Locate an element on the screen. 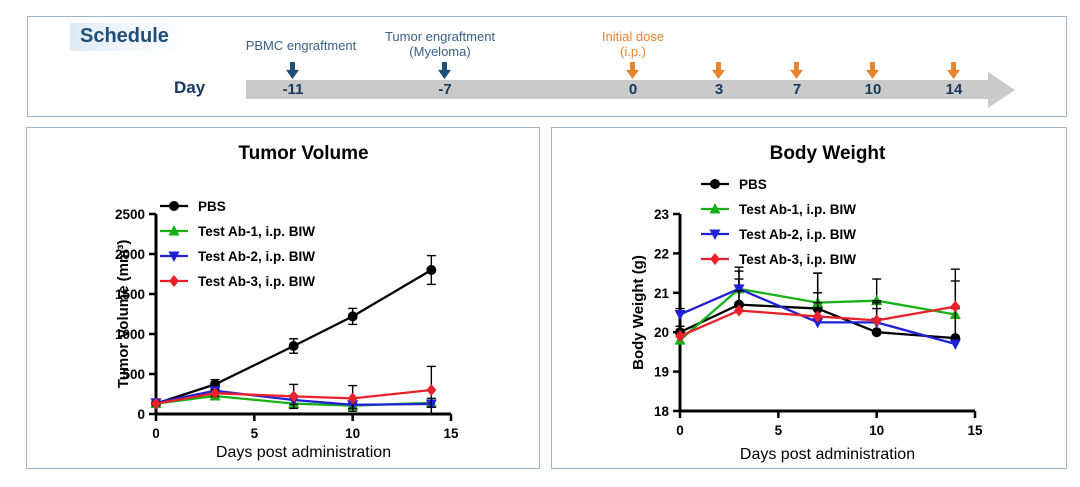  schedule-annotation-line: Initial dose is located at coordinates (633, 36).